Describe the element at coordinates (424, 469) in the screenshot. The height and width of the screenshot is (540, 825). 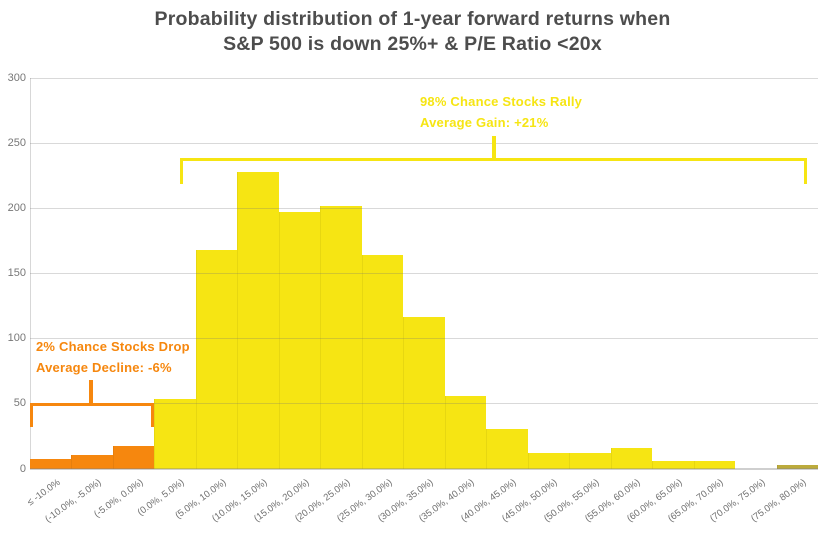
I see `x-axis-line` at that location.